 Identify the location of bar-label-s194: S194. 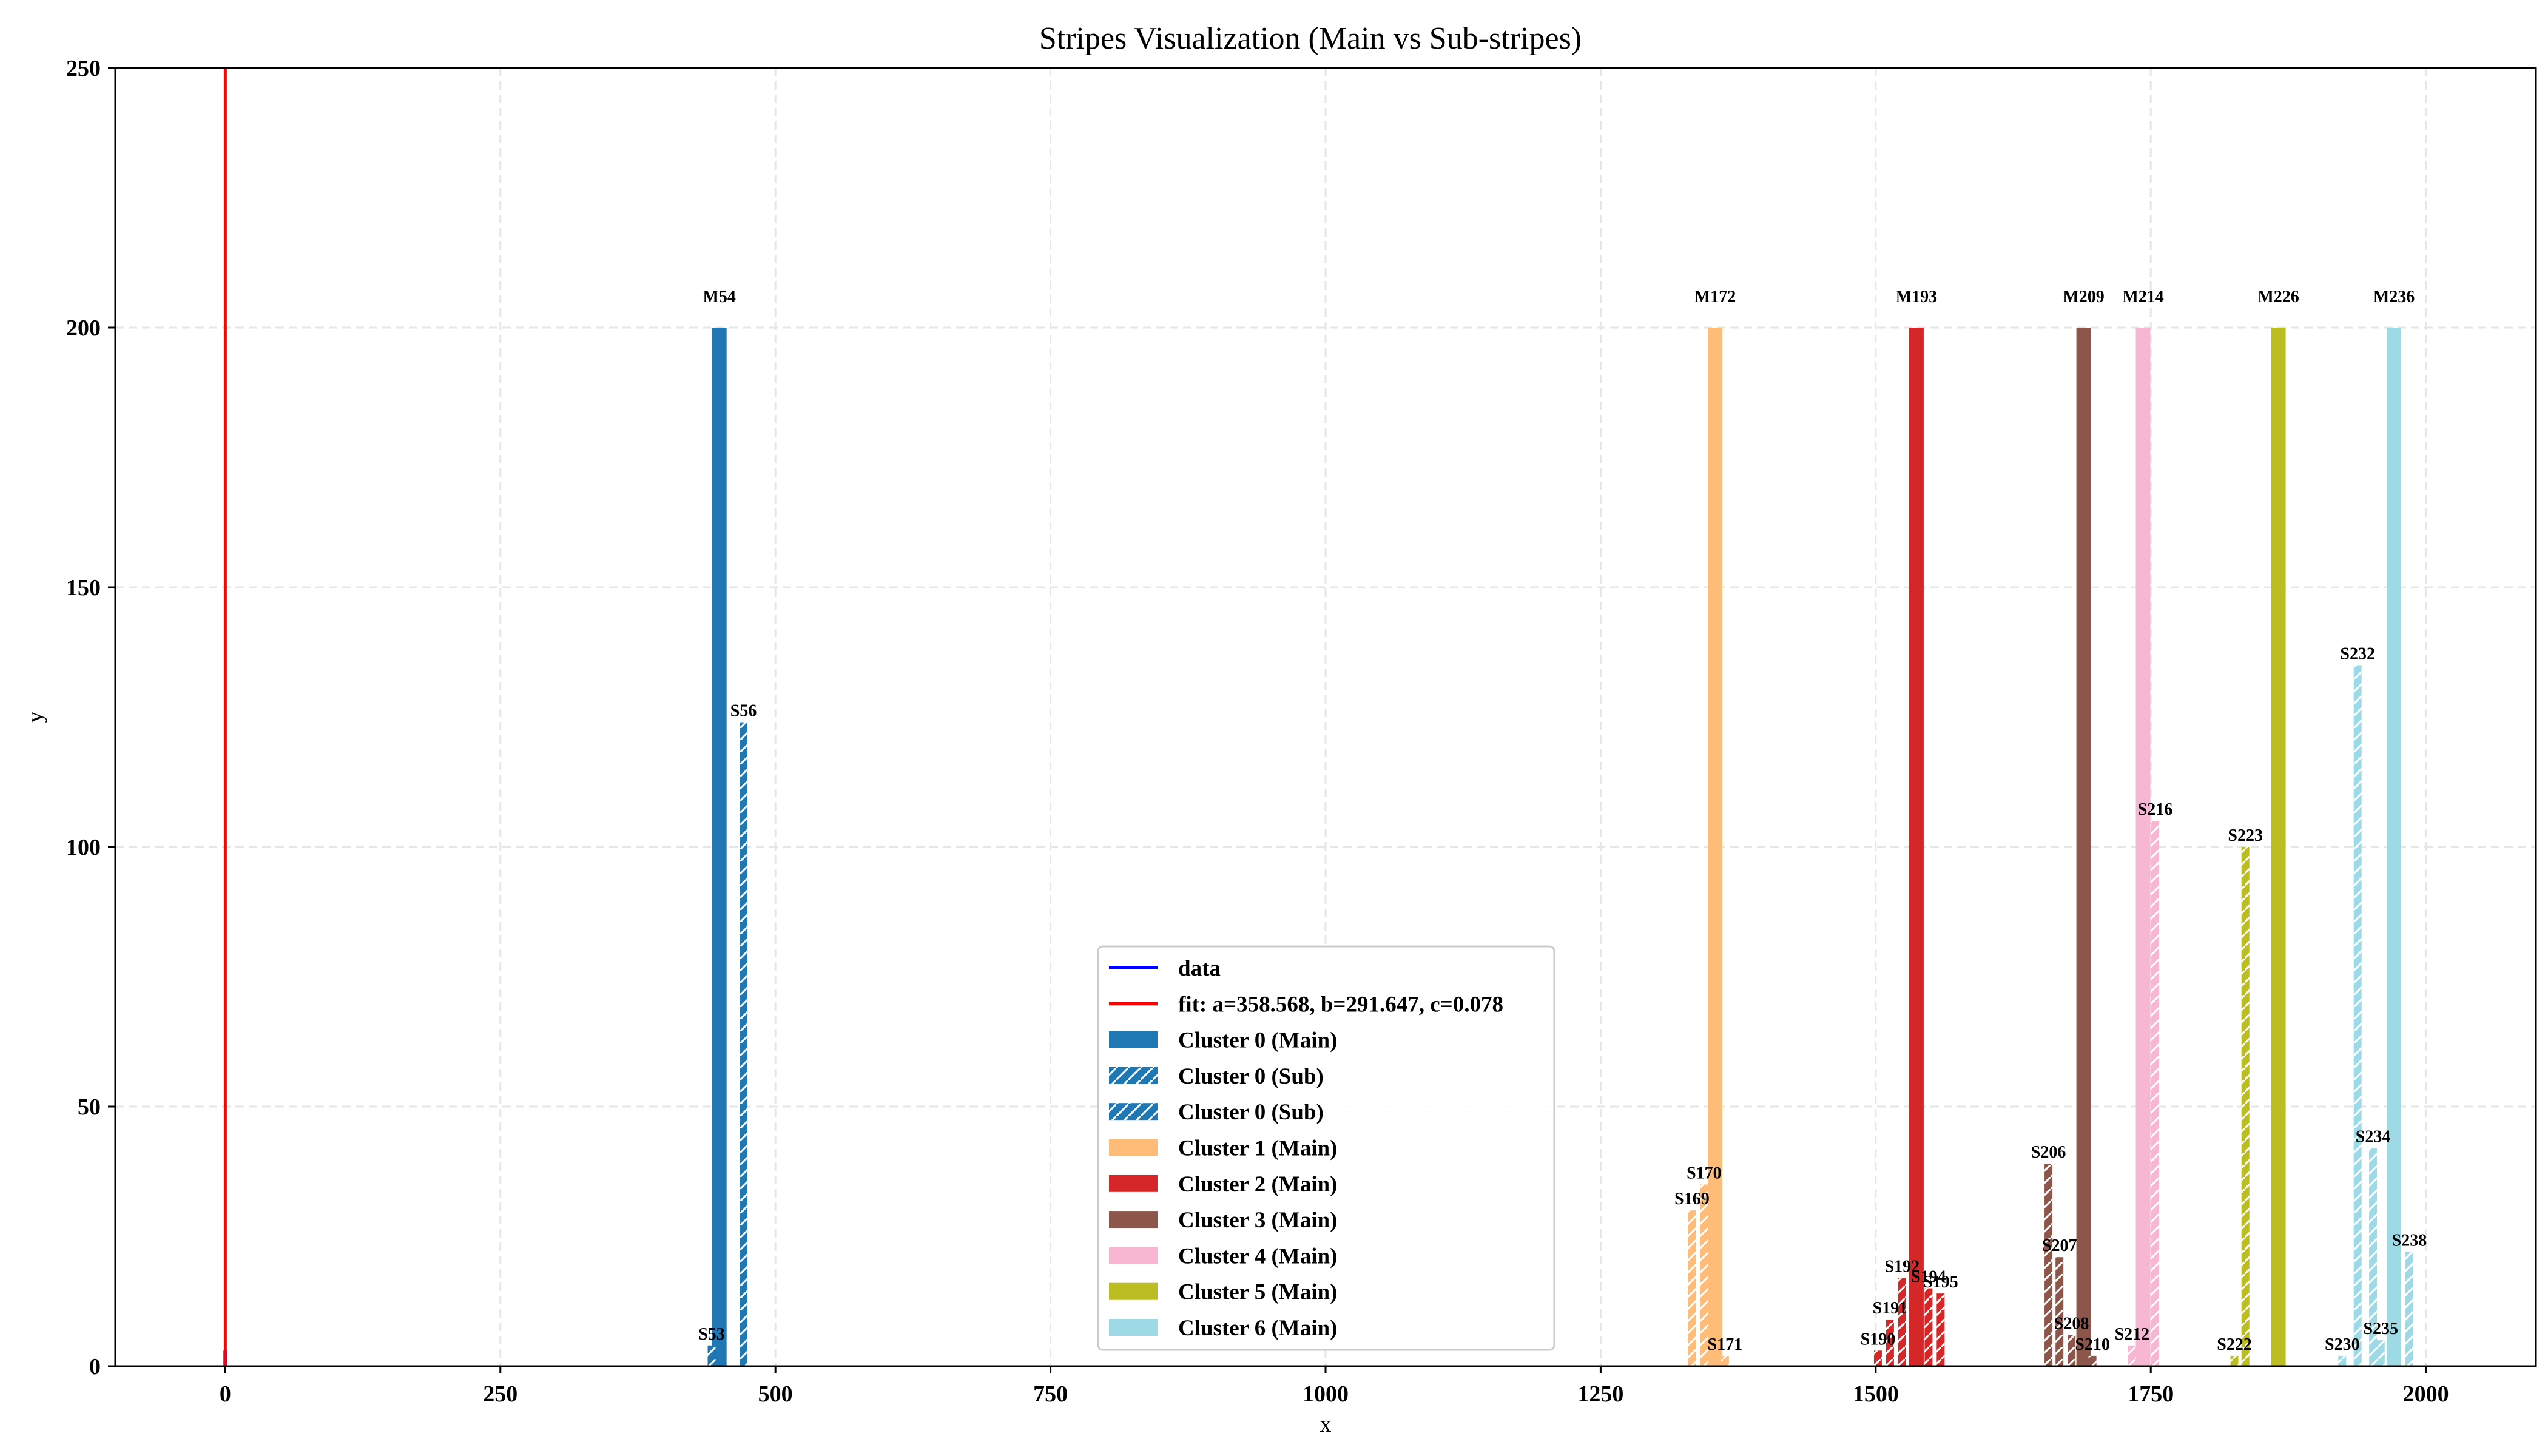
(1928, 1277).